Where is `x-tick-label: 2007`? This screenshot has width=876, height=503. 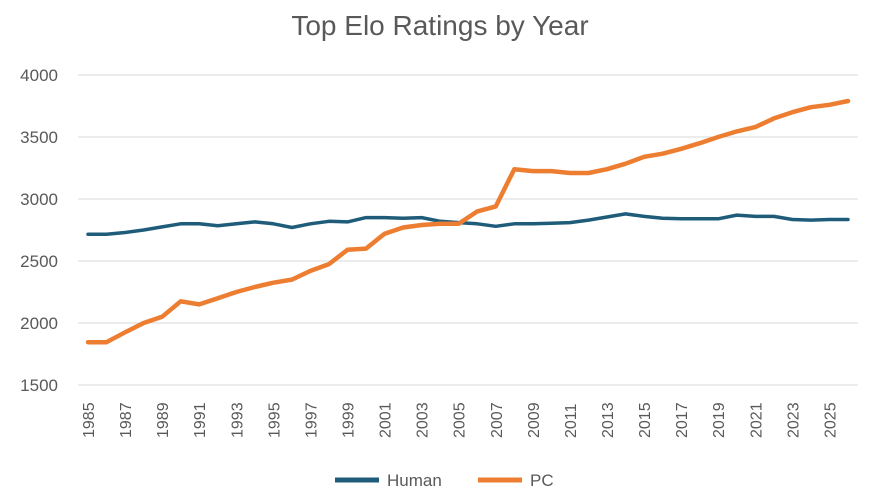
x-tick-label: 2007 is located at coordinates (497, 420).